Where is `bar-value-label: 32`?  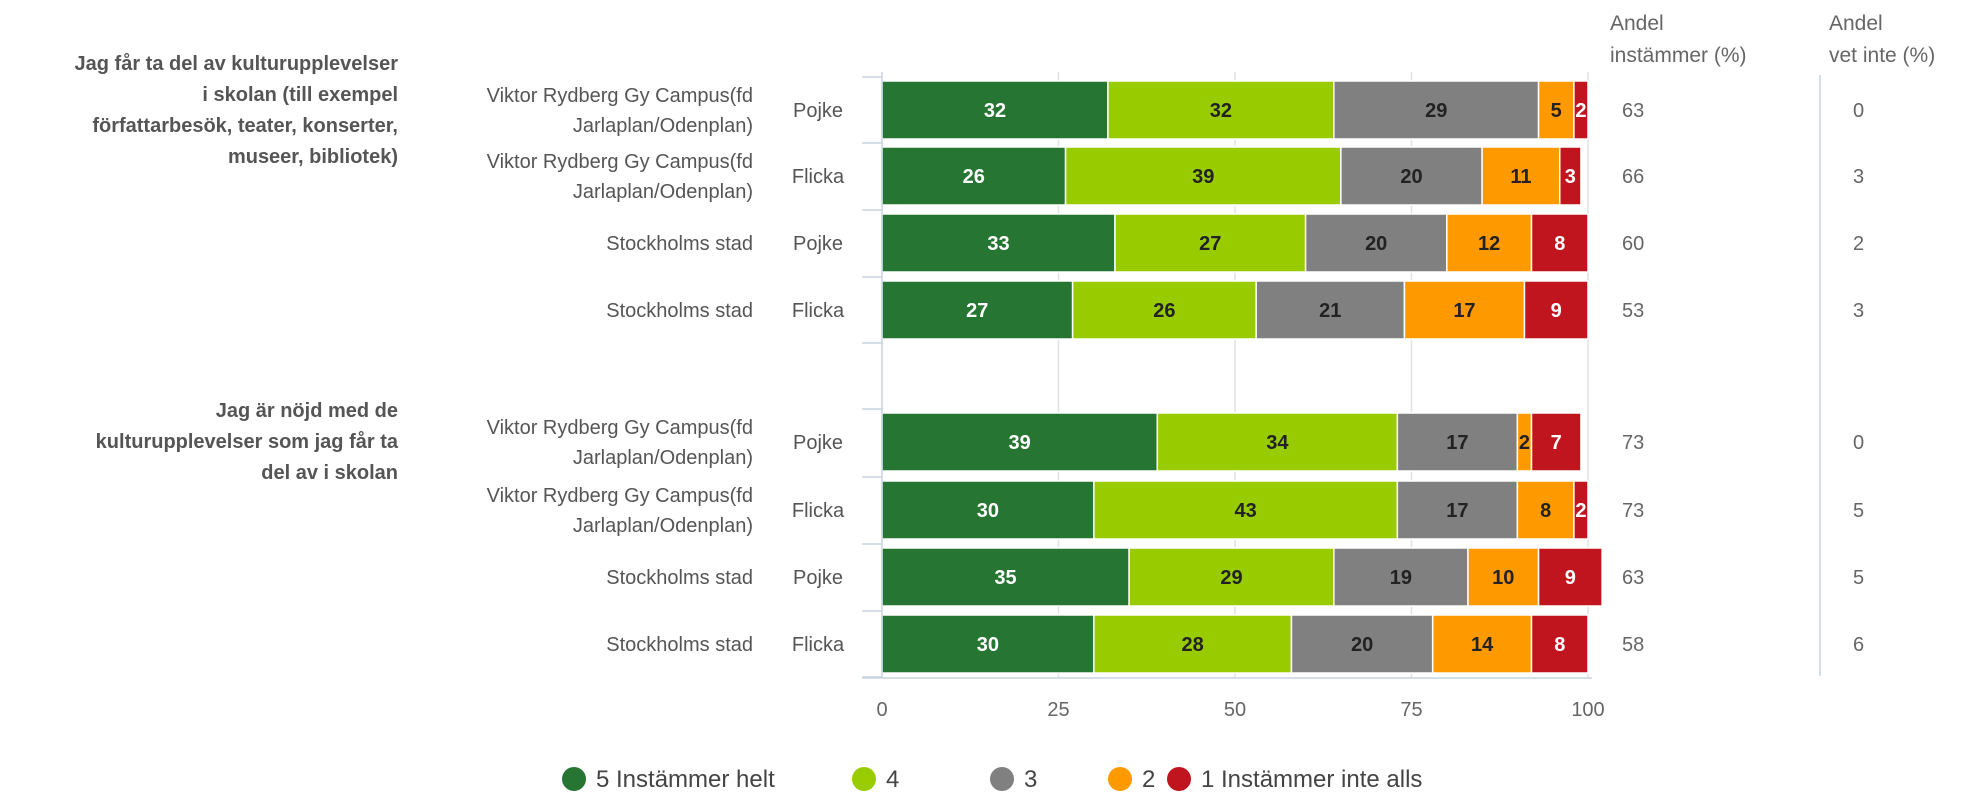 bar-value-label: 32 is located at coordinates (1221, 111).